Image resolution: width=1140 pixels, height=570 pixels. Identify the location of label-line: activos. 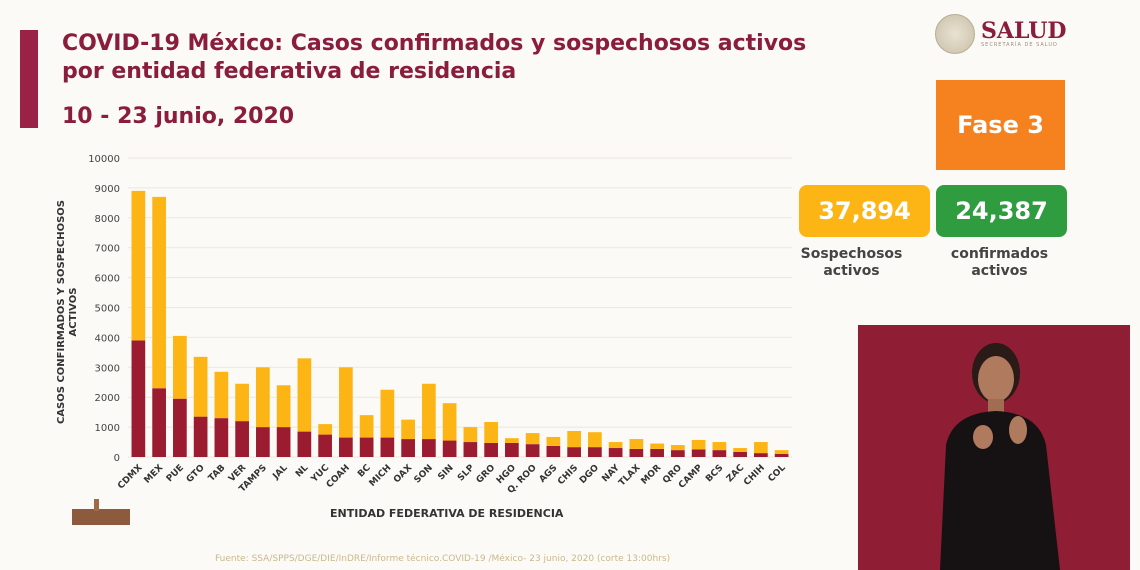
(999, 271).